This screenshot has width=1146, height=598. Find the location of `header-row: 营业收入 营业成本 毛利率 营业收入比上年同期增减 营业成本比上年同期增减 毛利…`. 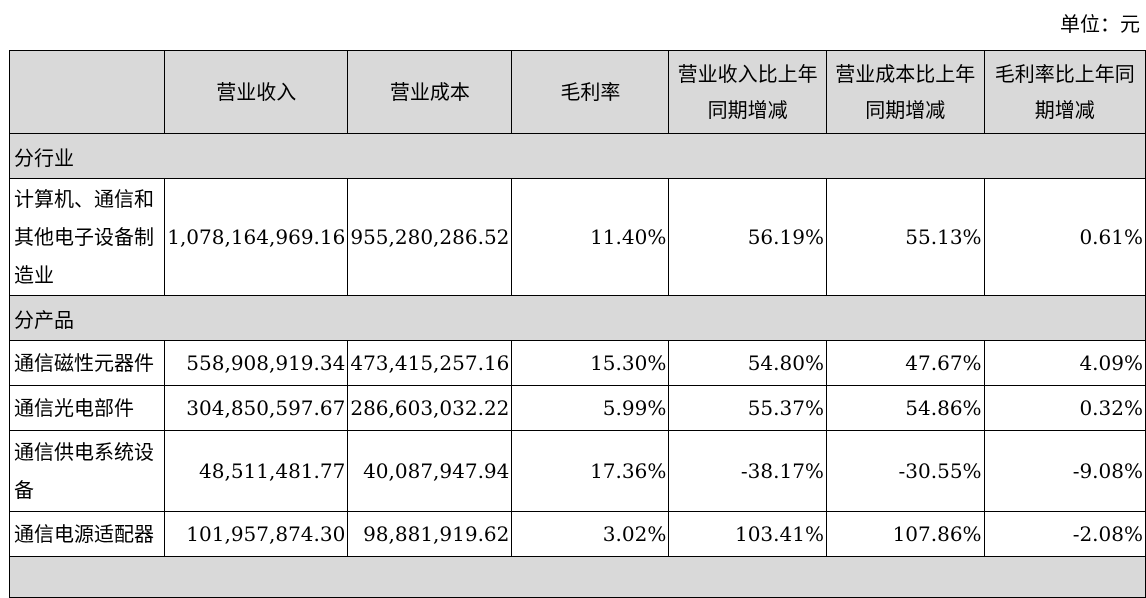

header-row: 营业收入 营业成本 毛利率 营业收入比上年同期增减 营业成本比上年同期增减 毛利… is located at coordinates (577, 92).